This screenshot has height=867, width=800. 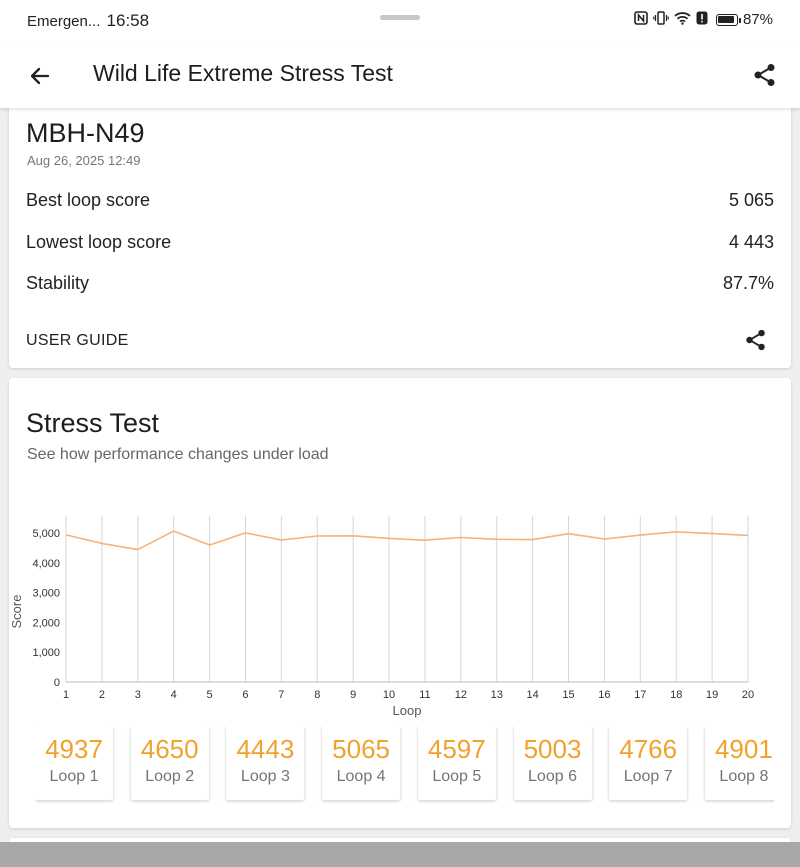 What do you see at coordinates (744, 776) in the screenshot?
I see `loop-score-label: Loop 8` at bounding box center [744, 776].